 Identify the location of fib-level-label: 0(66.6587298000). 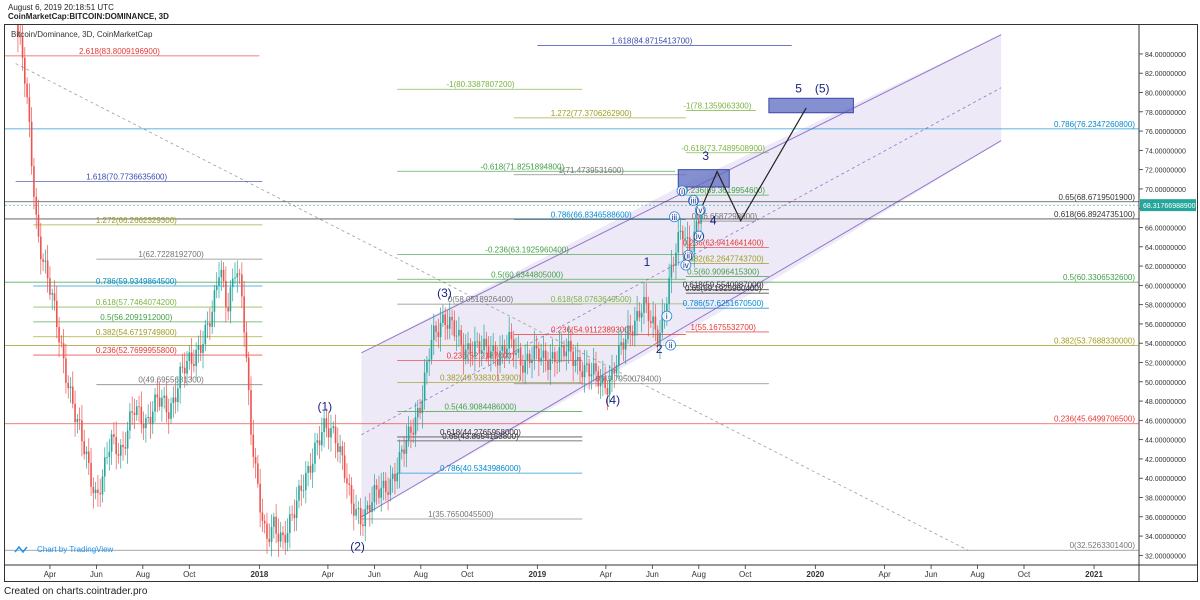
(725, 216).